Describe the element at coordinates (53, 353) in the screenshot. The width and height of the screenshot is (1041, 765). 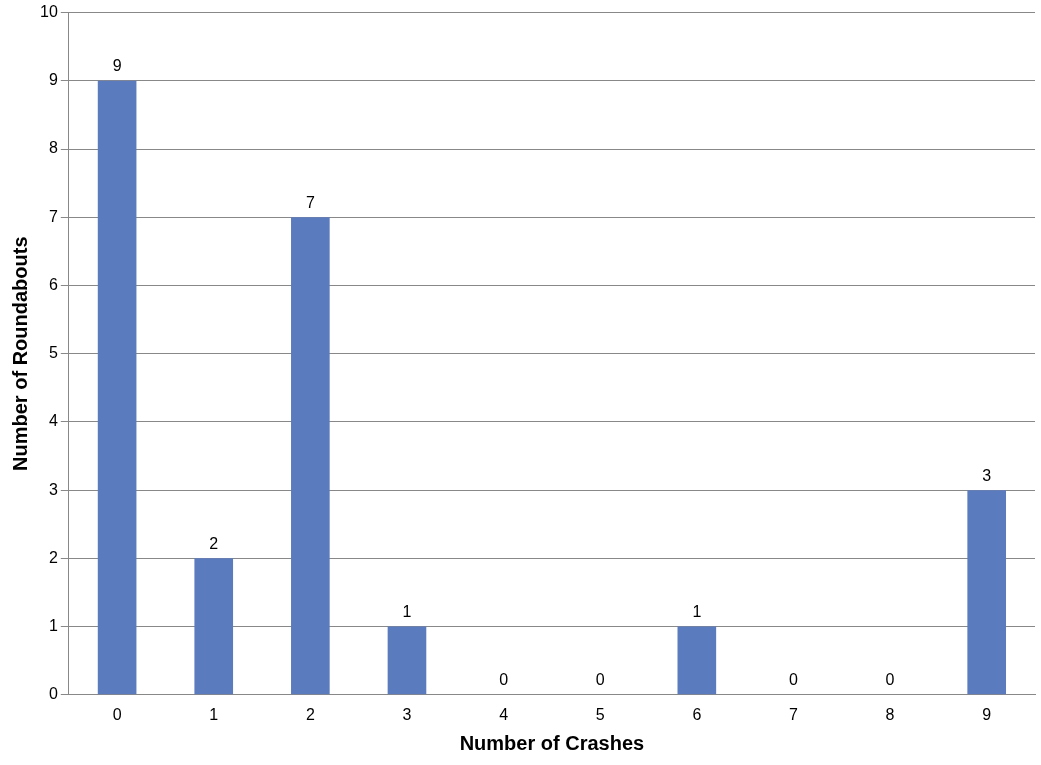
I see `y-tick-label: 5` at that location.